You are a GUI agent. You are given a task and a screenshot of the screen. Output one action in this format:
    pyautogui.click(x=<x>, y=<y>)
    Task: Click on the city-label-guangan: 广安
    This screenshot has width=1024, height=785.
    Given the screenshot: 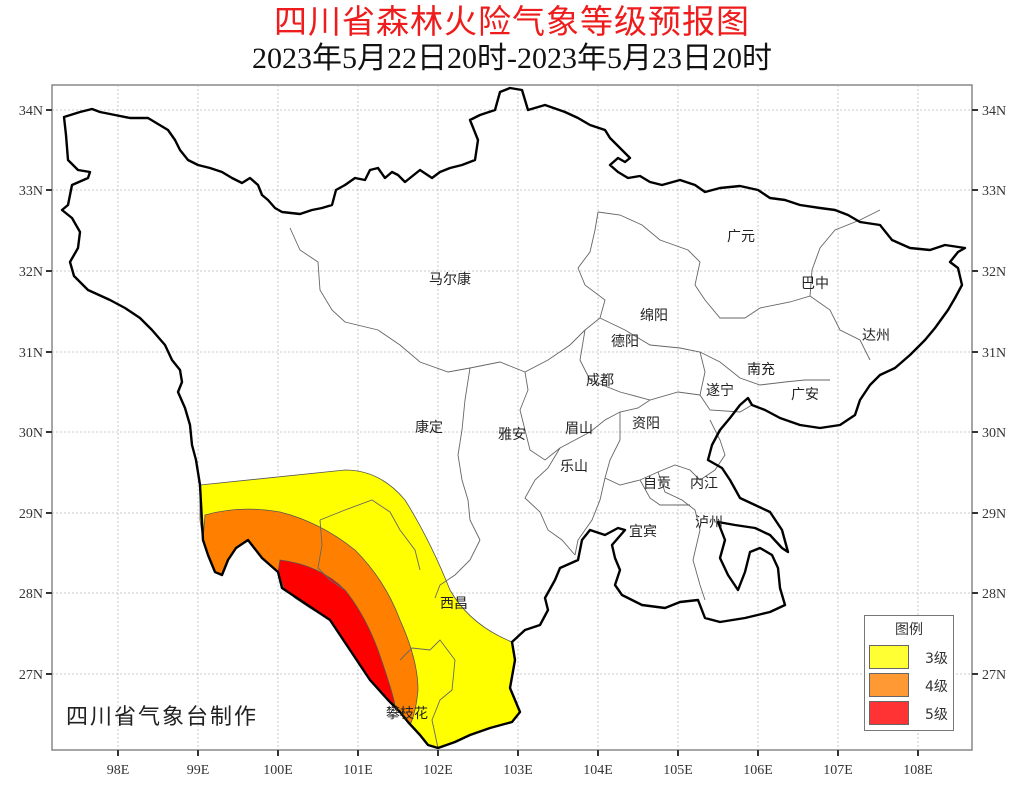 What is the action you would take?
    pyautogui.click(x=805, y=395)
    